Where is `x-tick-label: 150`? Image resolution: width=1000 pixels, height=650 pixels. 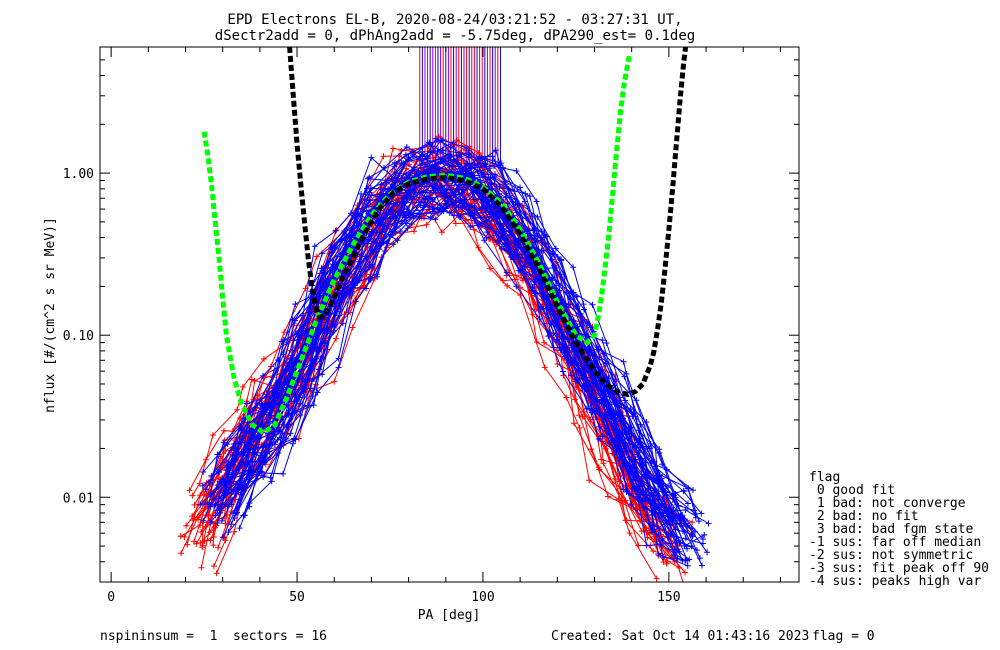
x-tick-label: 150 is located at coordinates (668, 597).